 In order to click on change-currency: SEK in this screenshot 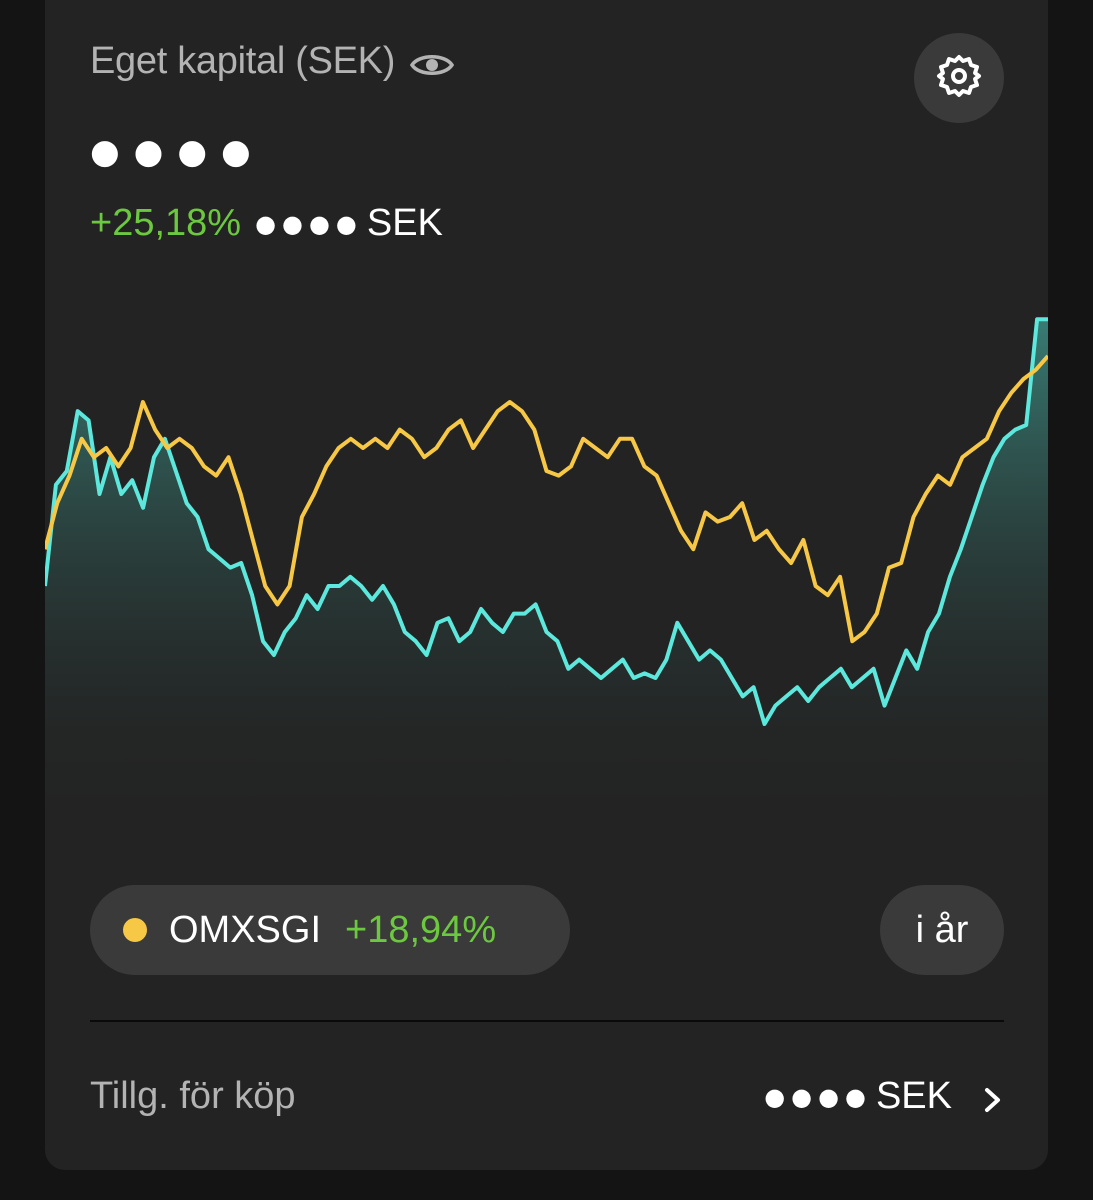, I will do `click(404, 223)`.